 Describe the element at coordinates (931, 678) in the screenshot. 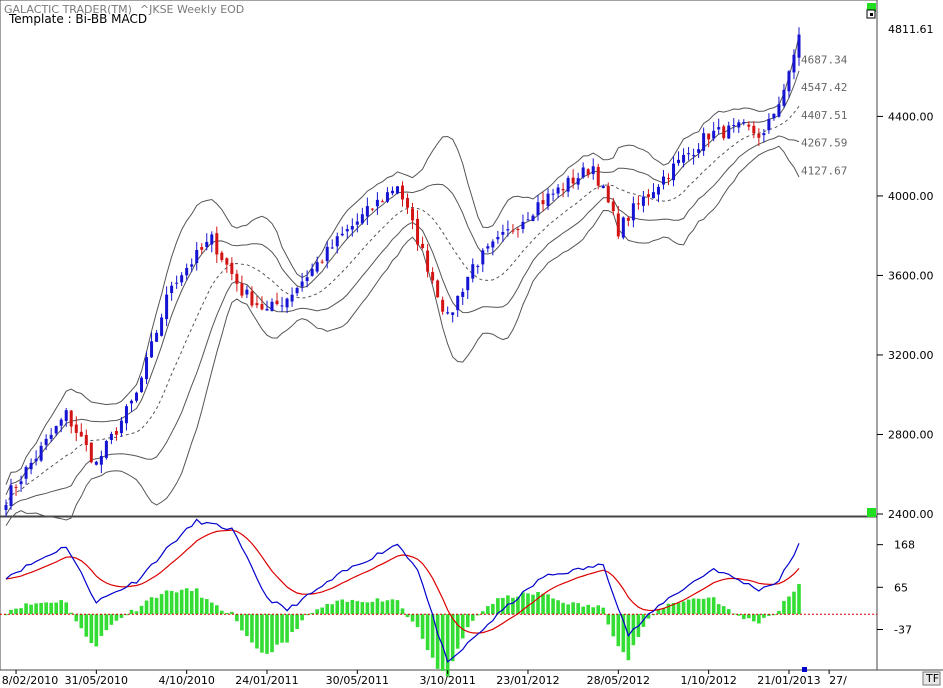

I see `tf-button` at that location.